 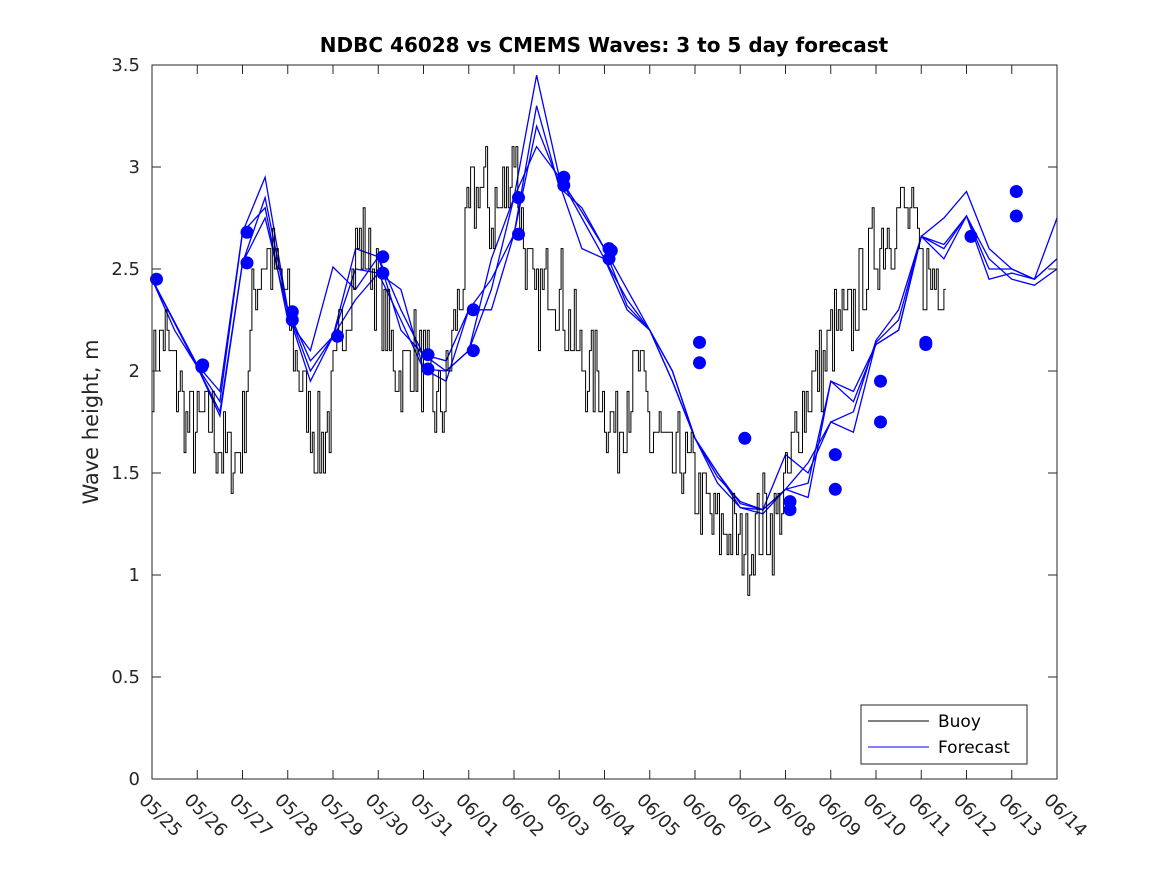 What do you see at coordinates (134, 779) in the screenshot?
I see `y-tick-label: 0` at bounding box center [134, 779].